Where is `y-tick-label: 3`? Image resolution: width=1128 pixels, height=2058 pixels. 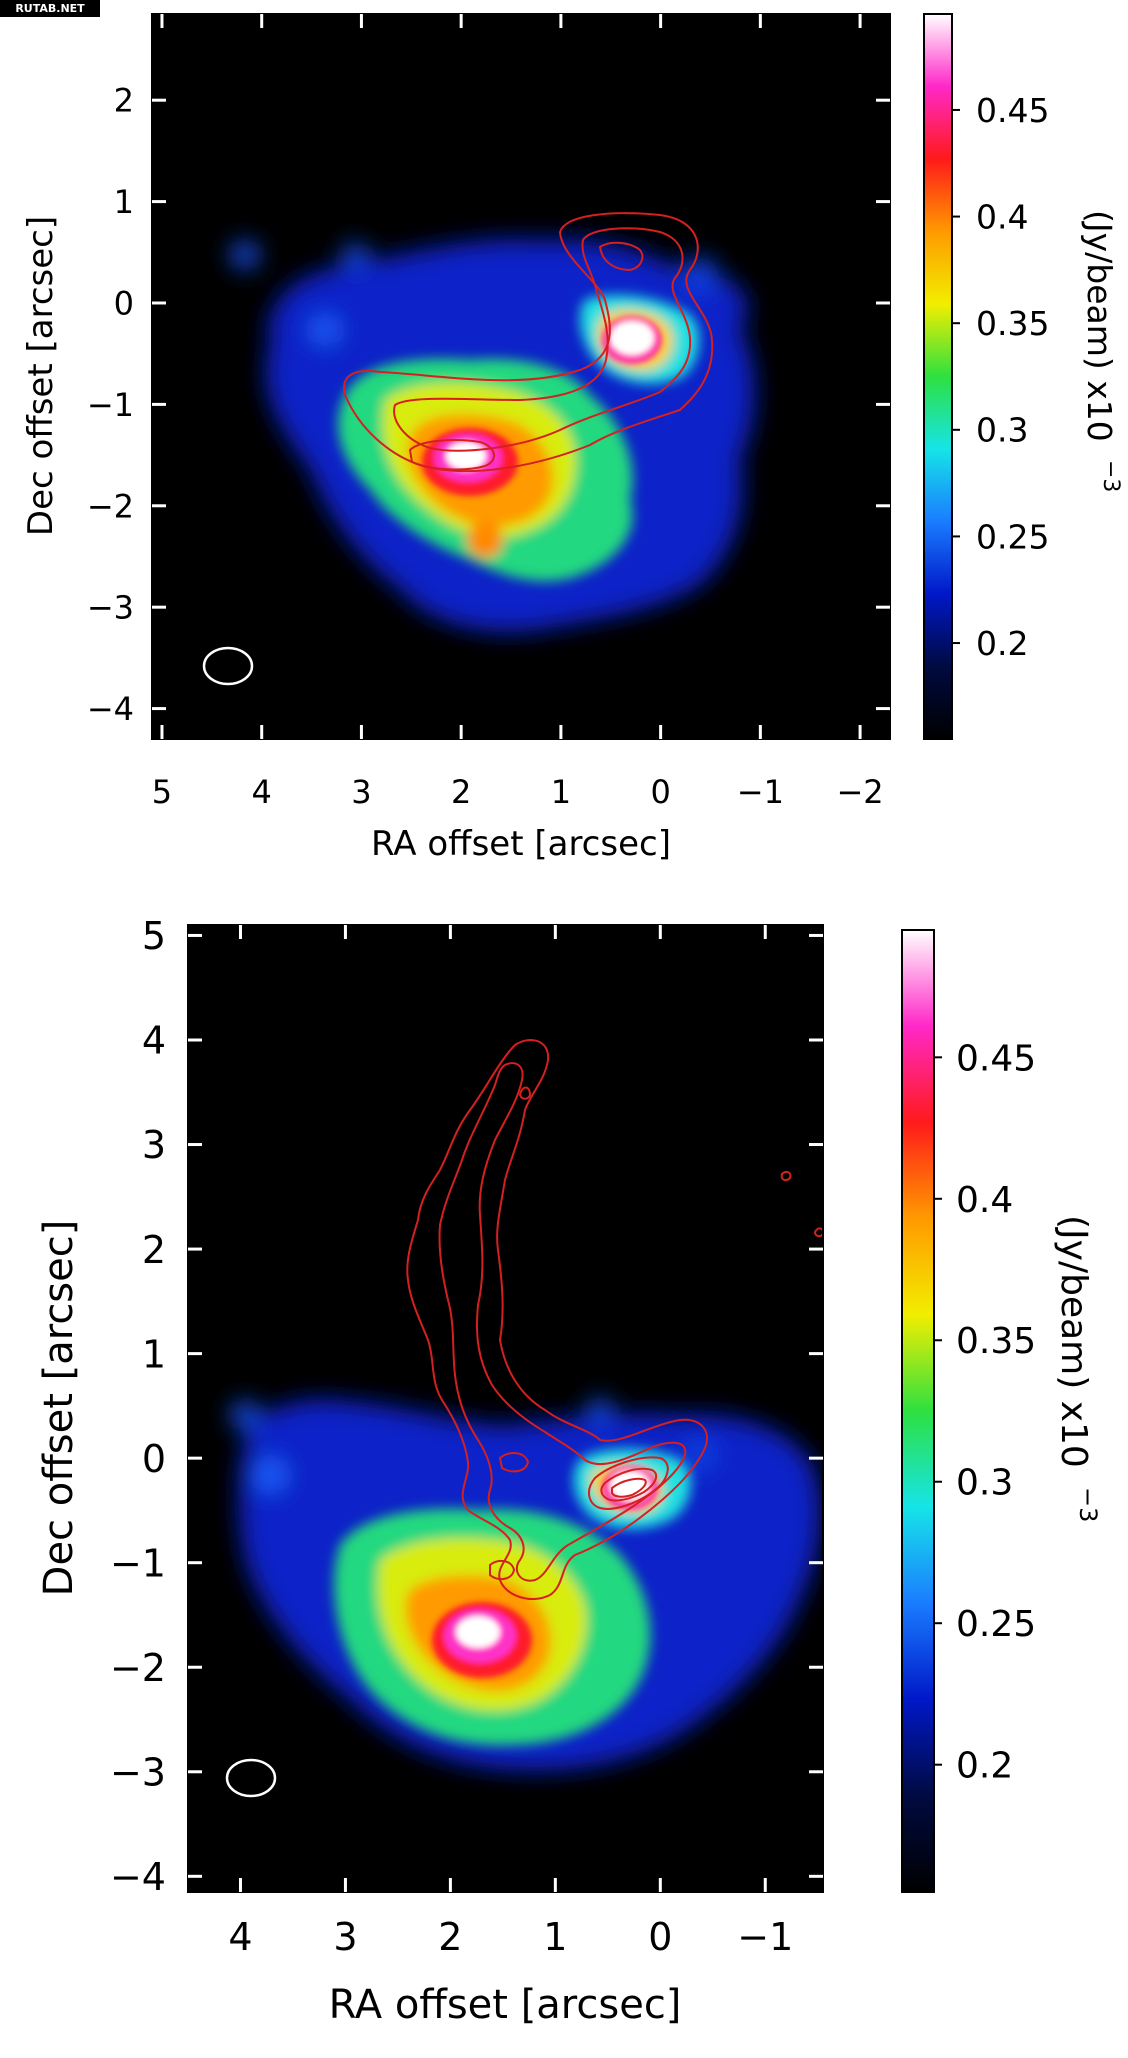
y-tick-label: 3 is located at coordinates (154, 1145).